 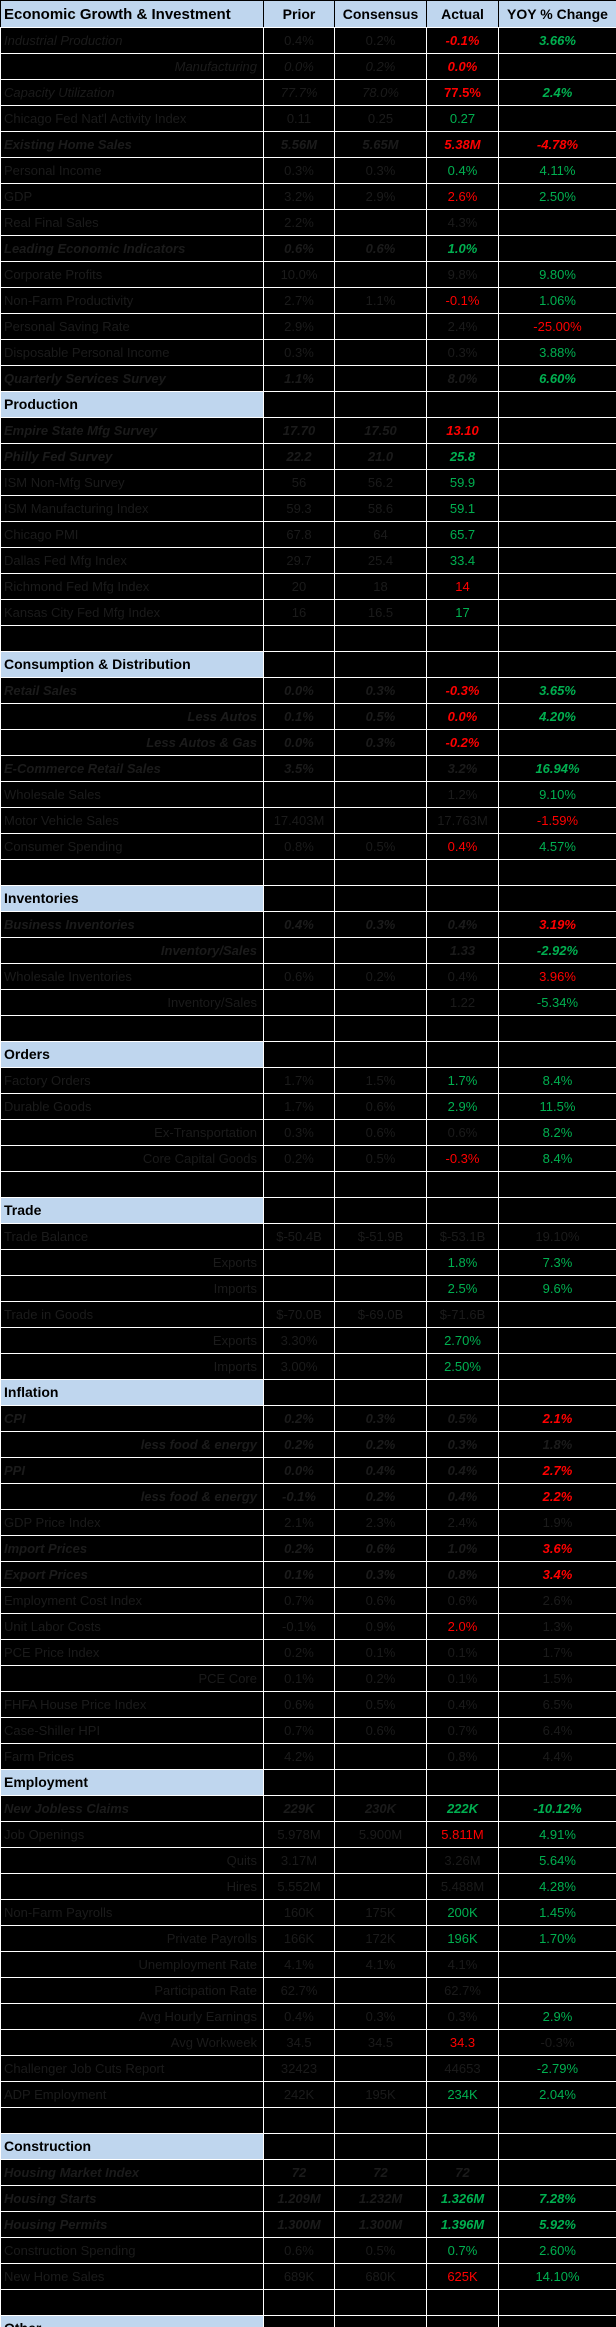 I want to click on metric-label: New Jobless Claims, so click(x=132, y=1808).